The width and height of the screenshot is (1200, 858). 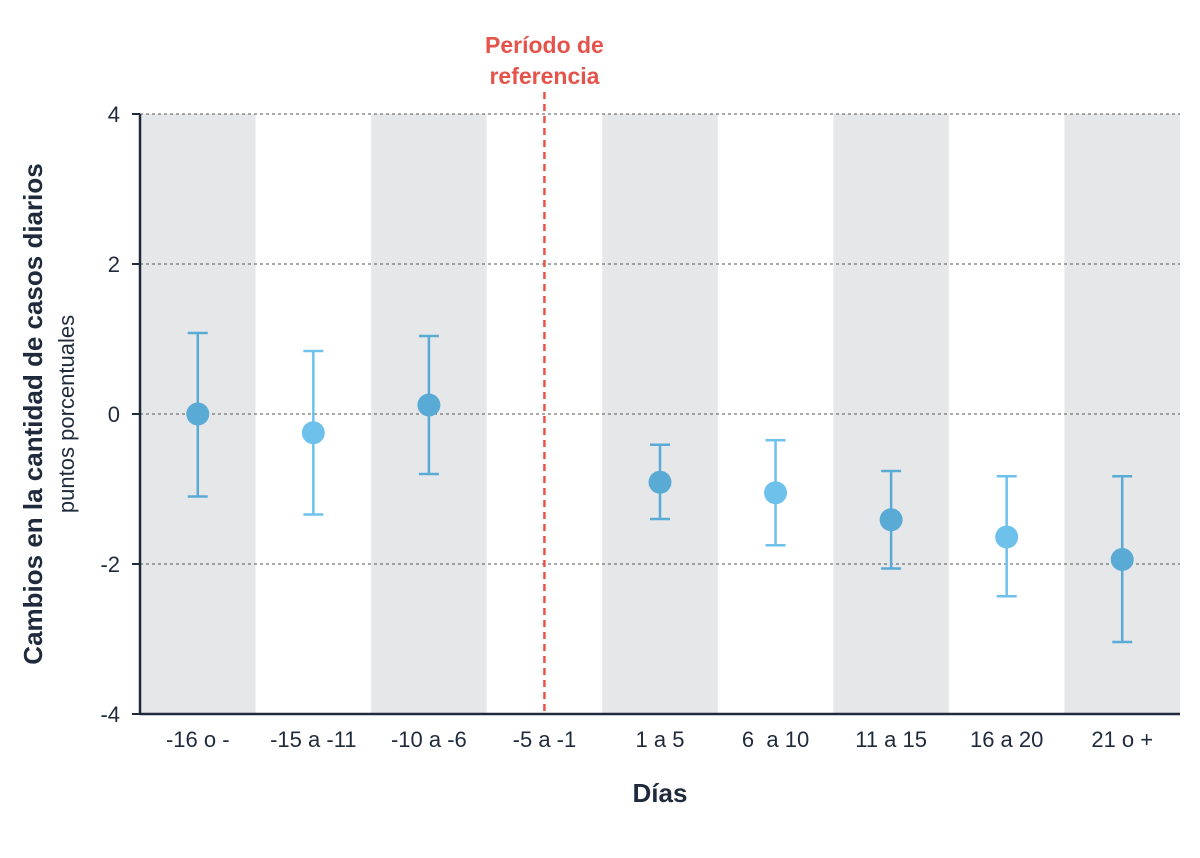 I want to click on reference-period-marker: Período de referencia, so click(x=544, y=373).